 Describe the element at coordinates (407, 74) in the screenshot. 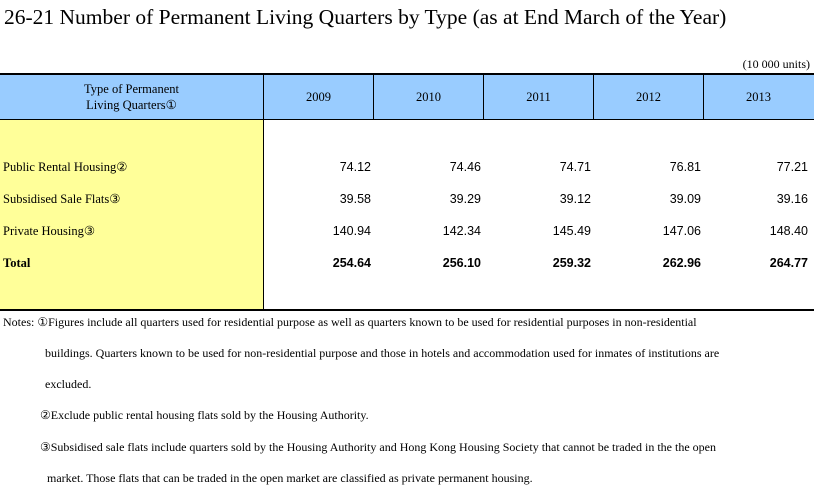

I see `table-top-rule` at that location.